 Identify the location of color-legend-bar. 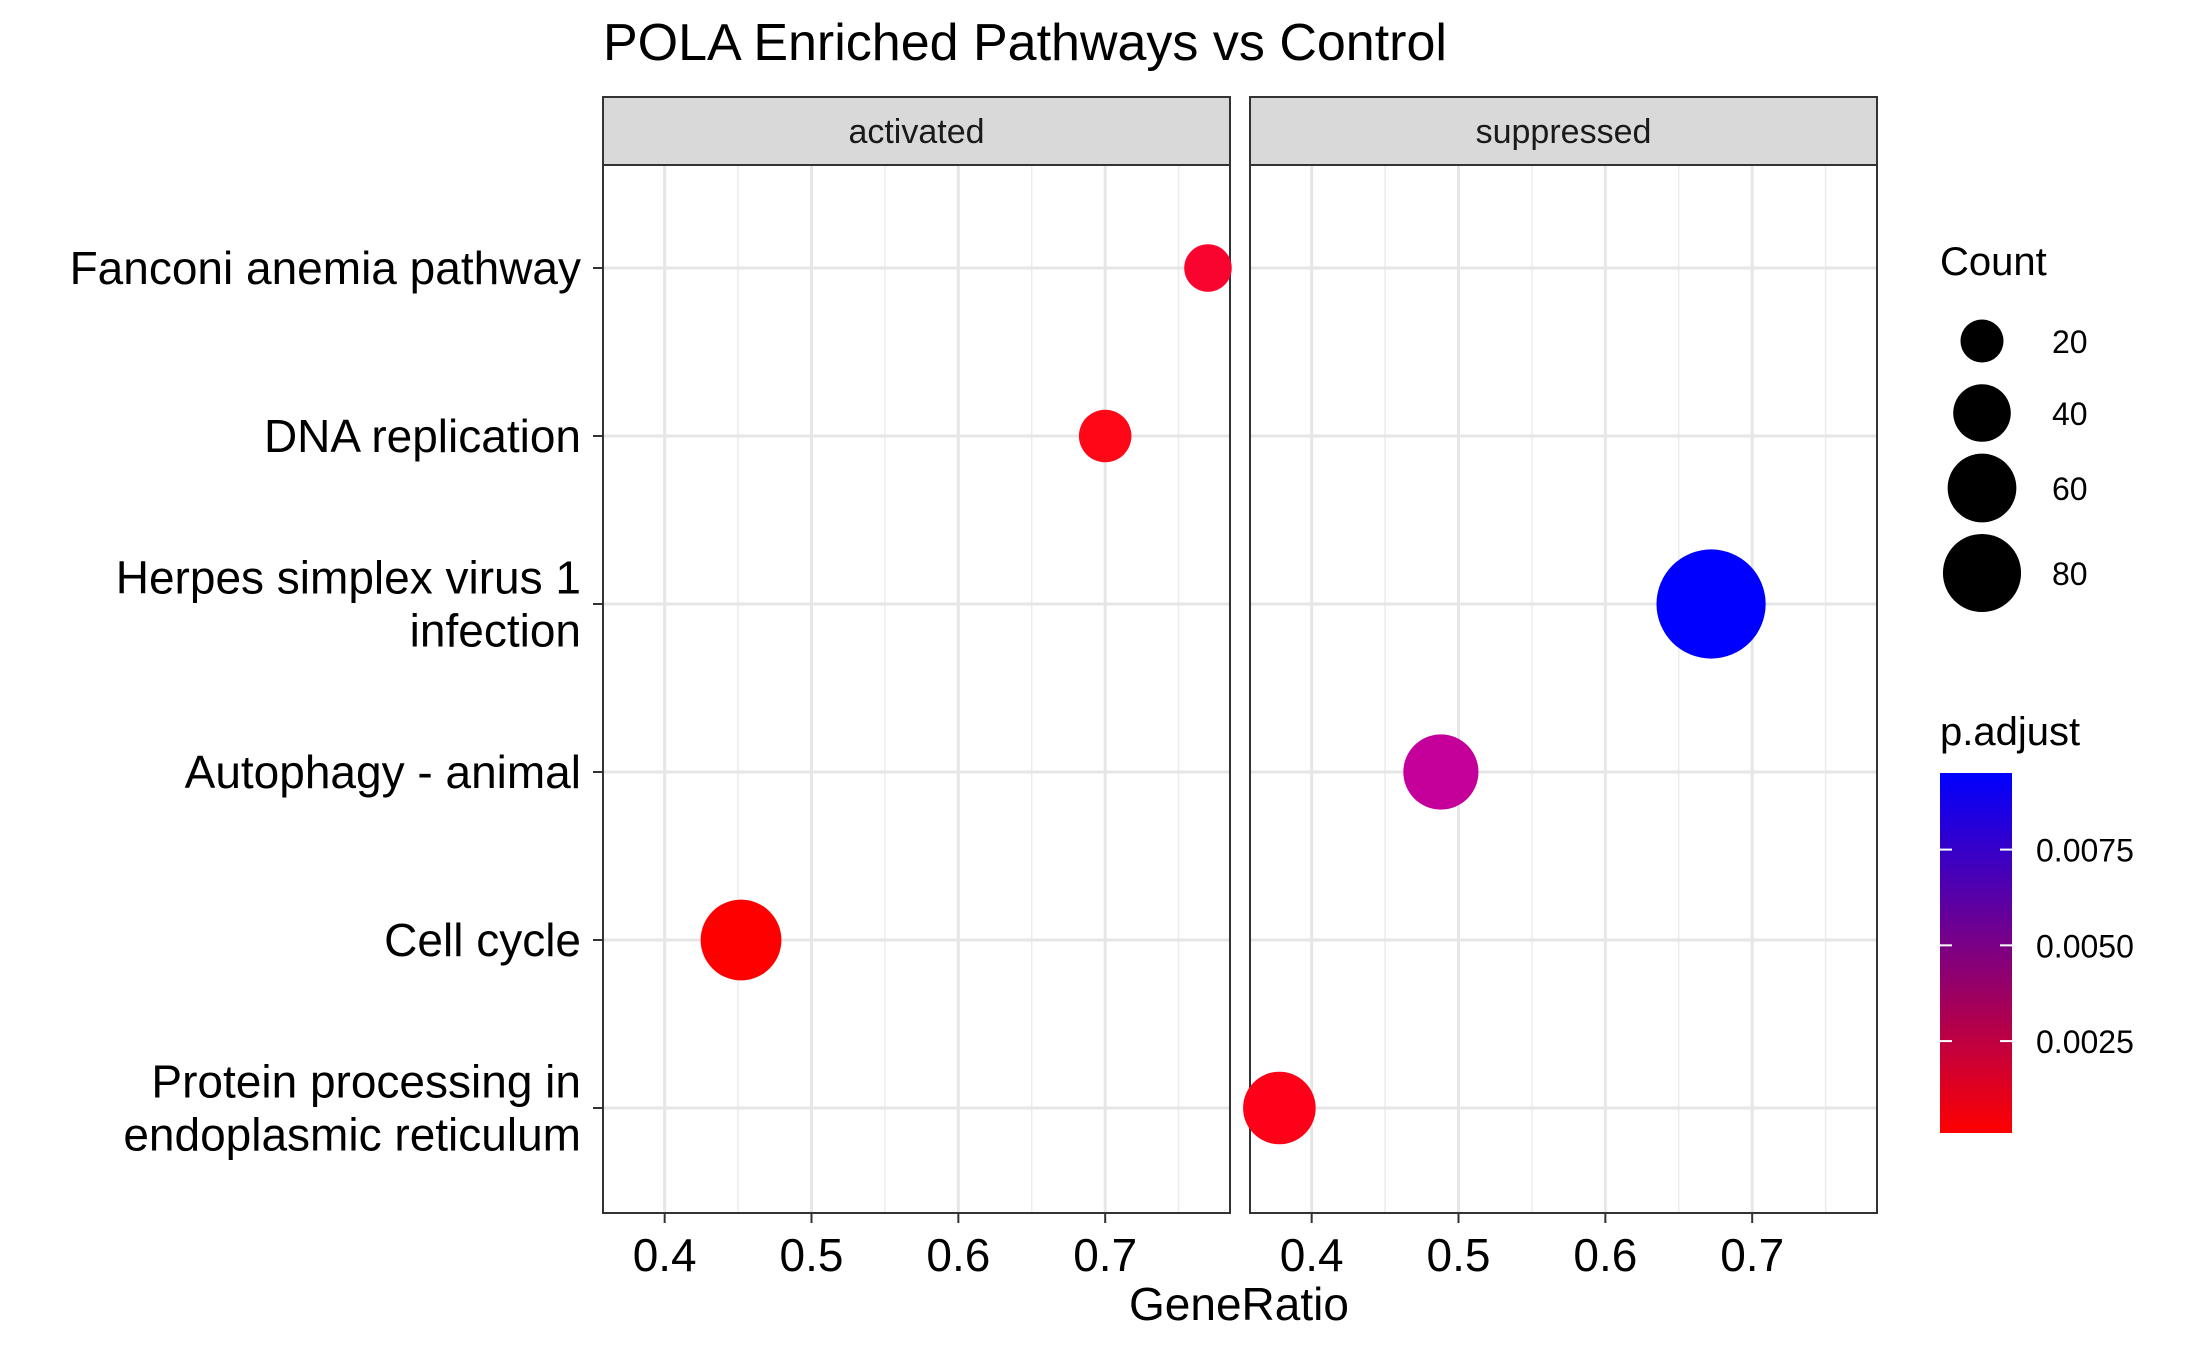
(1976, 953).